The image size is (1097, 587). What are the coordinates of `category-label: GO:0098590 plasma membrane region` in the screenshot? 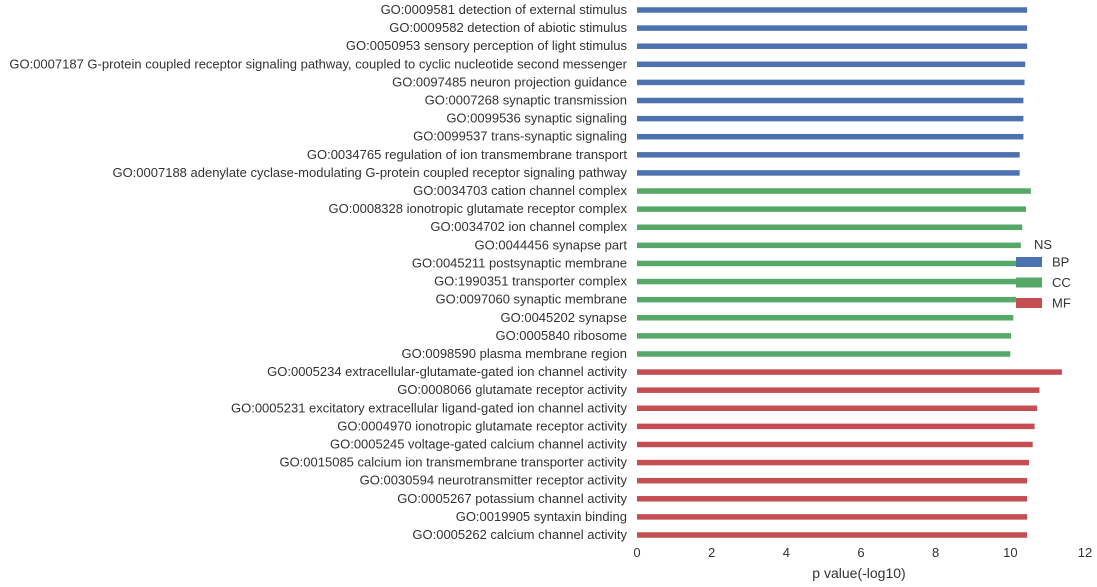 It's located at (514, 353).